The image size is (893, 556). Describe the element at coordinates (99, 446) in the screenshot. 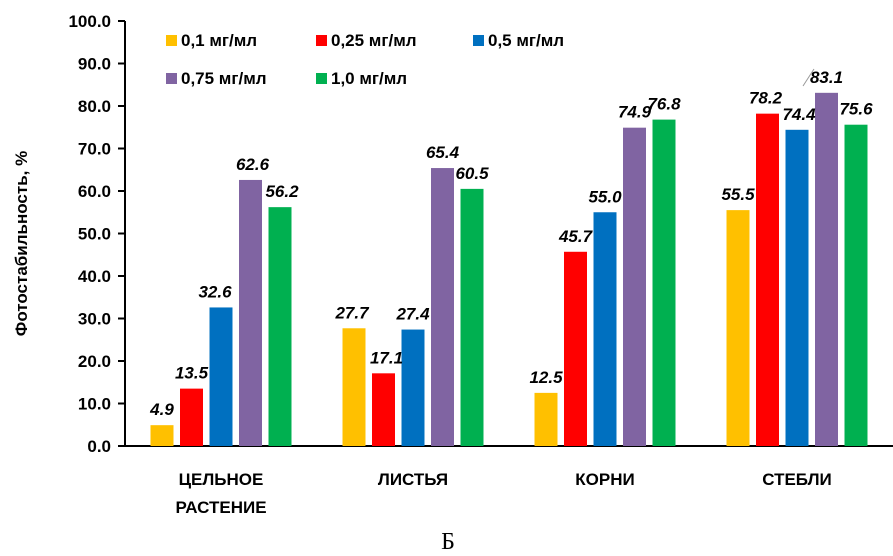

I see `y-tick-label: 0.0` at that location.